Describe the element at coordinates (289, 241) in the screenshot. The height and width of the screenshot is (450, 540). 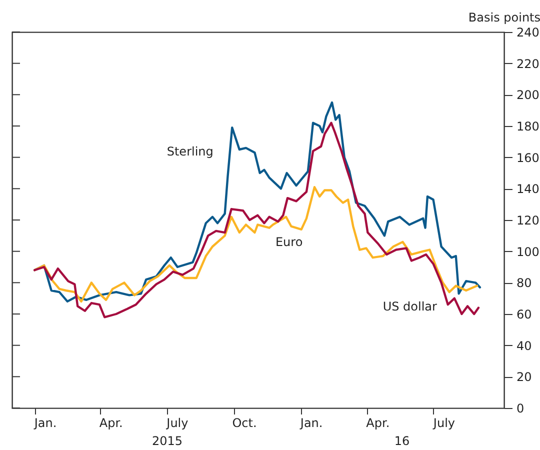
I see `series-label: Euro` at that location.